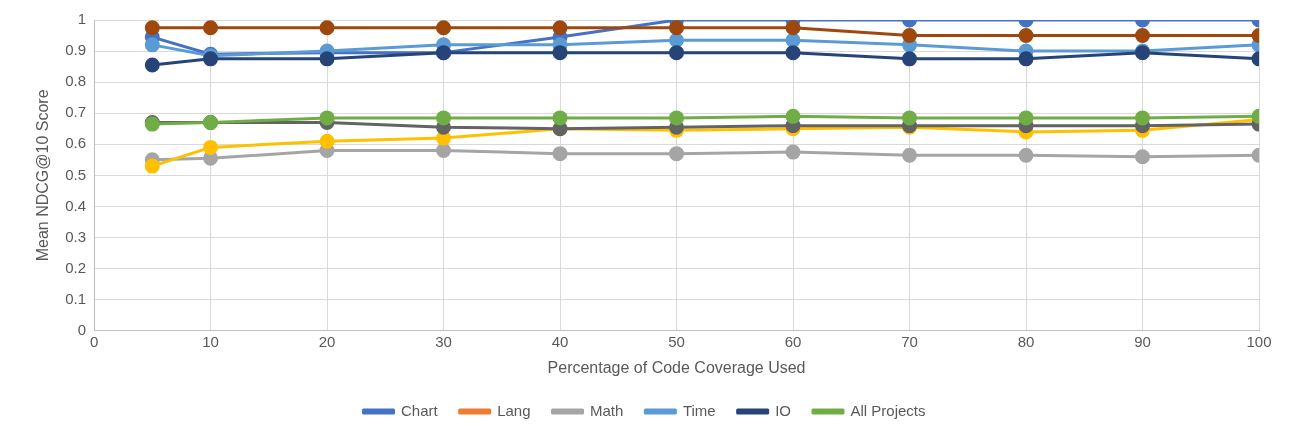 The image size is (1289, 439). What do you see at coordinates (699, 410) in the screenshot?
I see `legend-label: Time` at bounding box center [699, 410].